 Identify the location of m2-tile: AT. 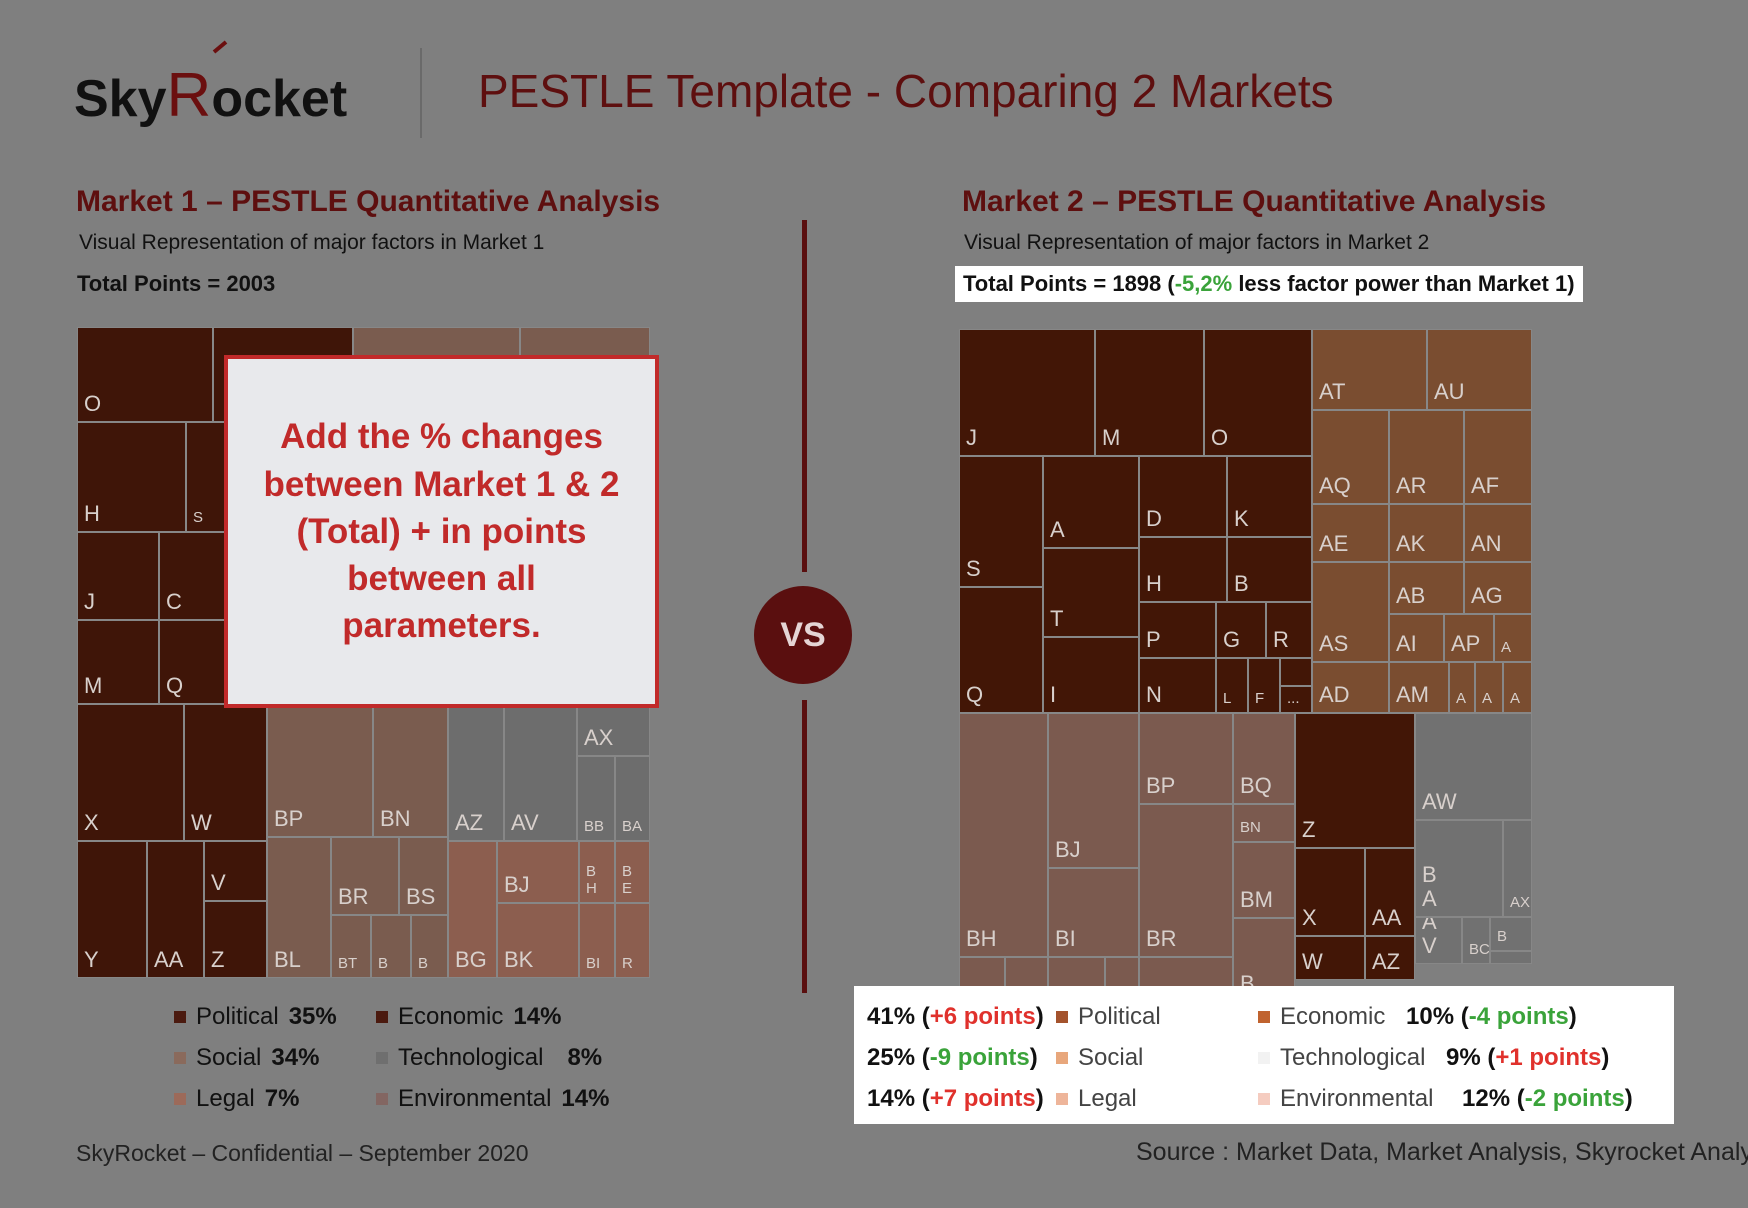
(1369, 369).